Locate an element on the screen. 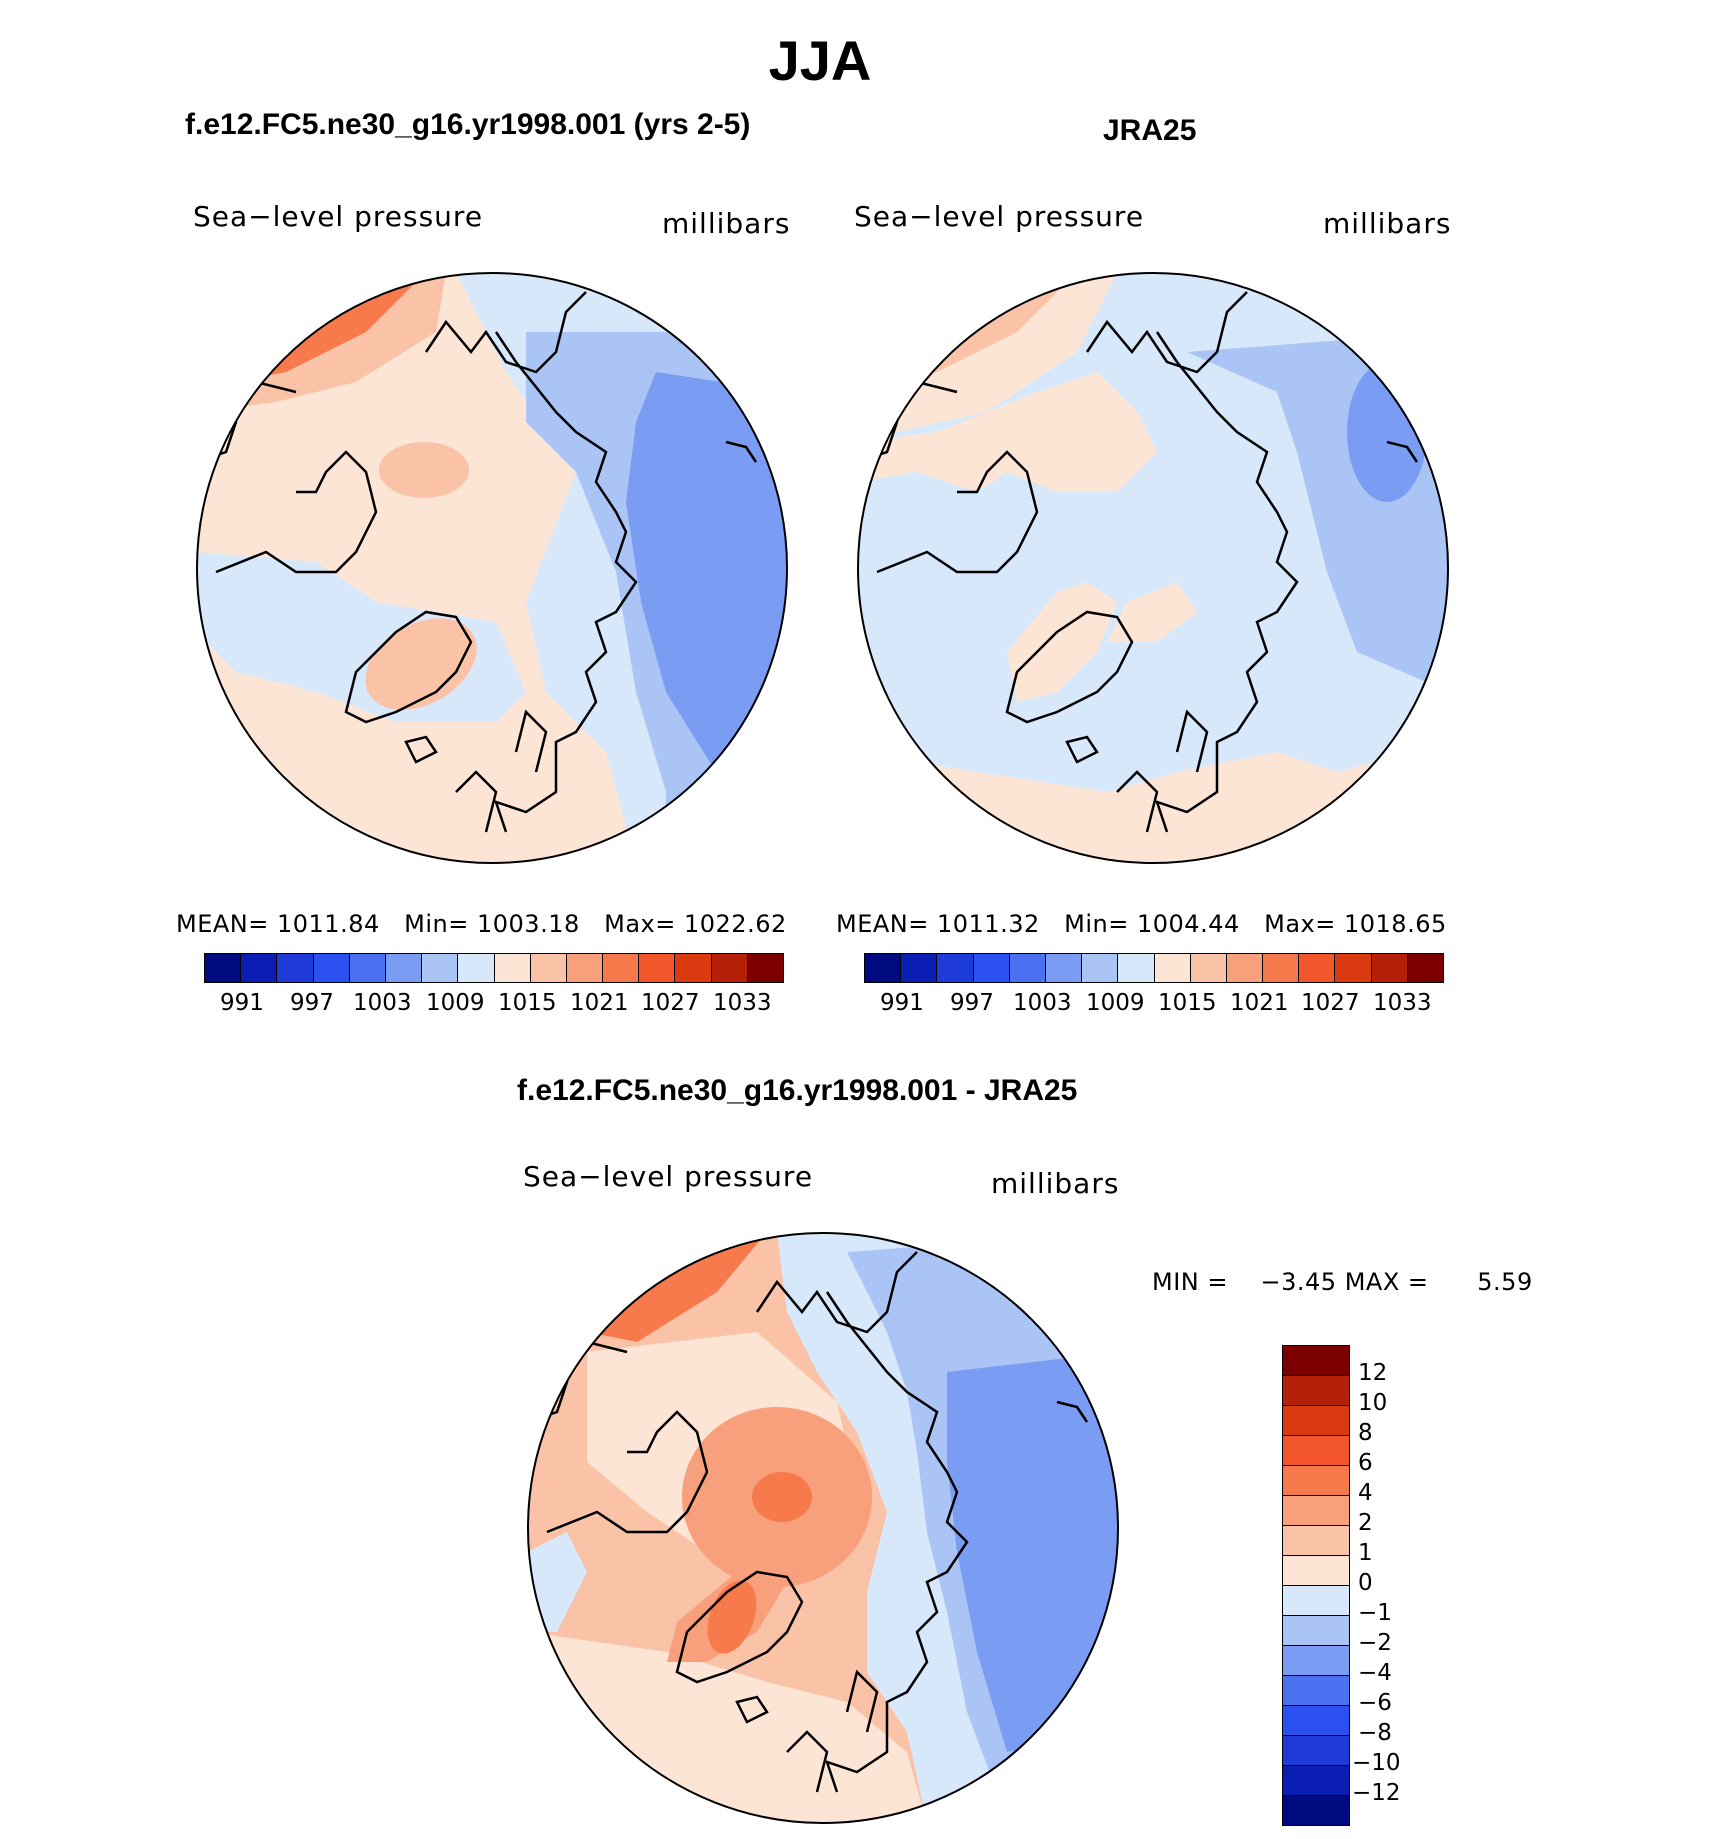 The height and width of the screenshot is (1839, 1710). panel2-subtitle: JRA25 is located at coordinates (1150, 130).